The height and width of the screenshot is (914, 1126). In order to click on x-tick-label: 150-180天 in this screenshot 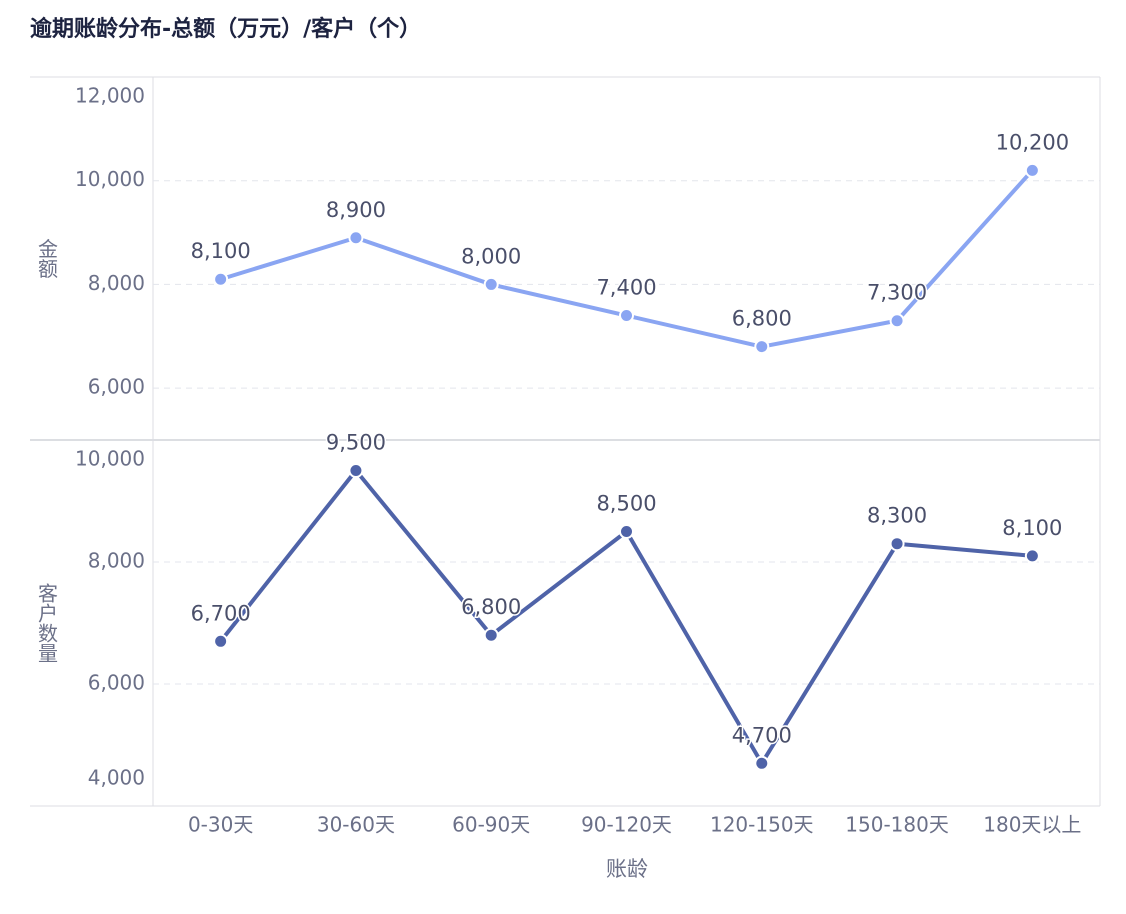, I will do `click(897, 825)`.